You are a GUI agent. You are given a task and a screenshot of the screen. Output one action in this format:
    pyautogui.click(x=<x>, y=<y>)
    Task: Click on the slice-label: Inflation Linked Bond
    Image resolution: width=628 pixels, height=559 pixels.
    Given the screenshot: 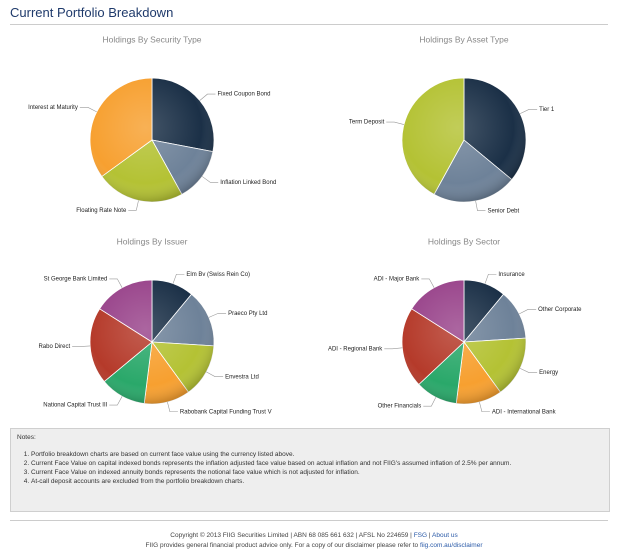 What is the action you would take?
    pyautogui.click(x=248, y=183)
    